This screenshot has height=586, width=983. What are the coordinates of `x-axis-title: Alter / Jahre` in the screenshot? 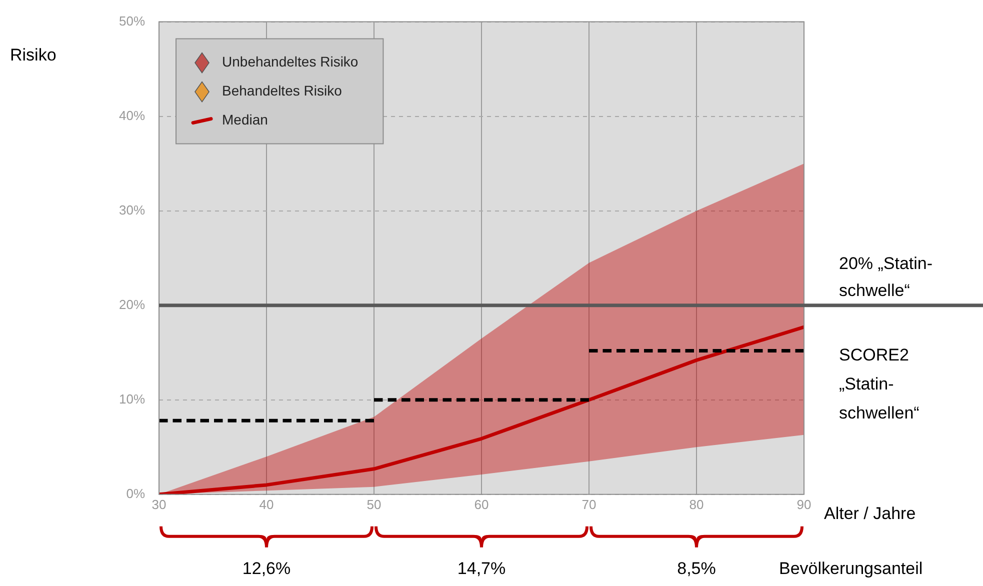 It's located at (870, 514).